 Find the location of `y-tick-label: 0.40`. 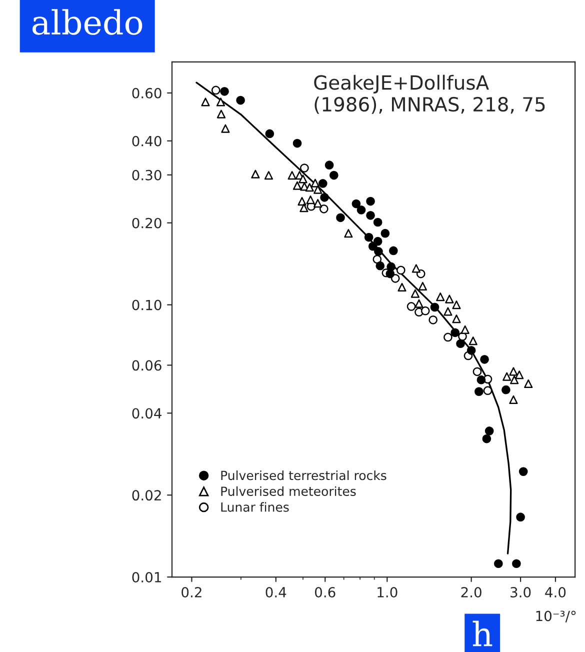

y-tick-label: 0.40 is located at coordinates (147, 141).